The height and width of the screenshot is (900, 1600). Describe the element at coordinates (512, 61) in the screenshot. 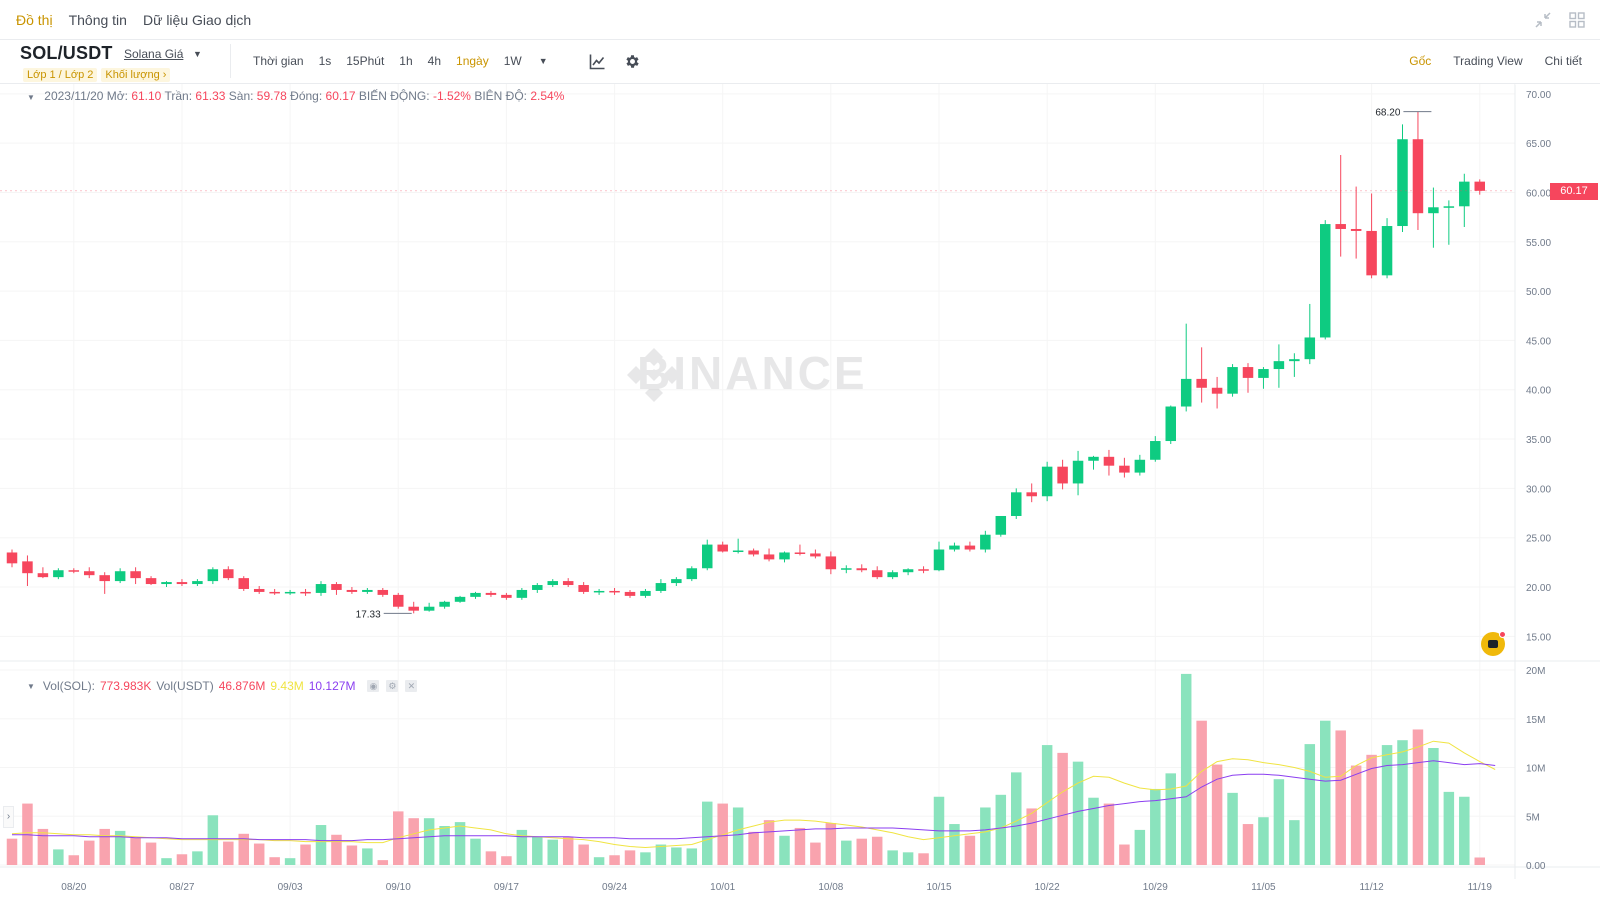

I see `interval-1w: 1W` at that location.